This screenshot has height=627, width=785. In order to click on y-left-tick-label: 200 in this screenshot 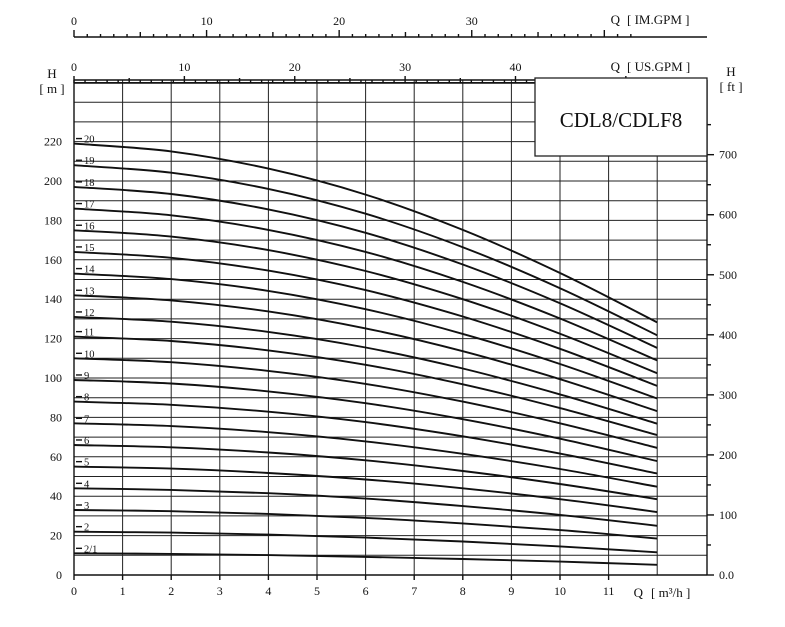, I will do `click(53, 181)`.